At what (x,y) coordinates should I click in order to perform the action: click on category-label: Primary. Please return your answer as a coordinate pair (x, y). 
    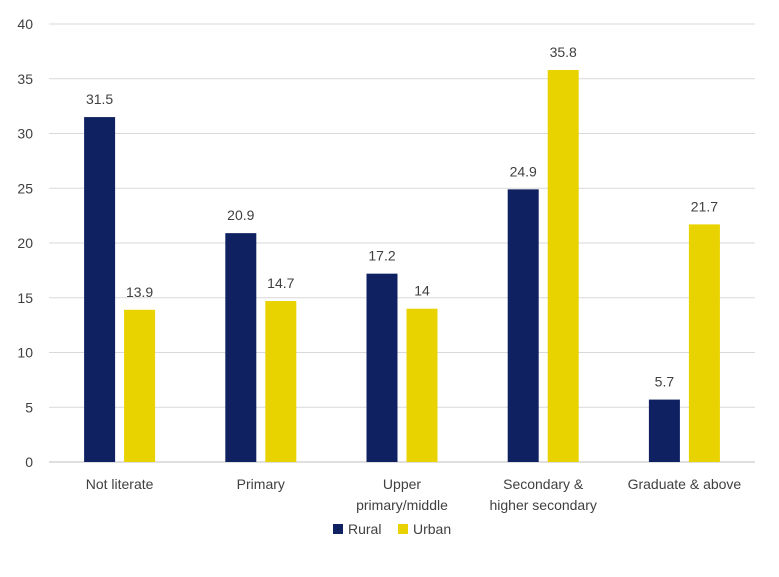
    Looking at the image, I should click on (261, 484).